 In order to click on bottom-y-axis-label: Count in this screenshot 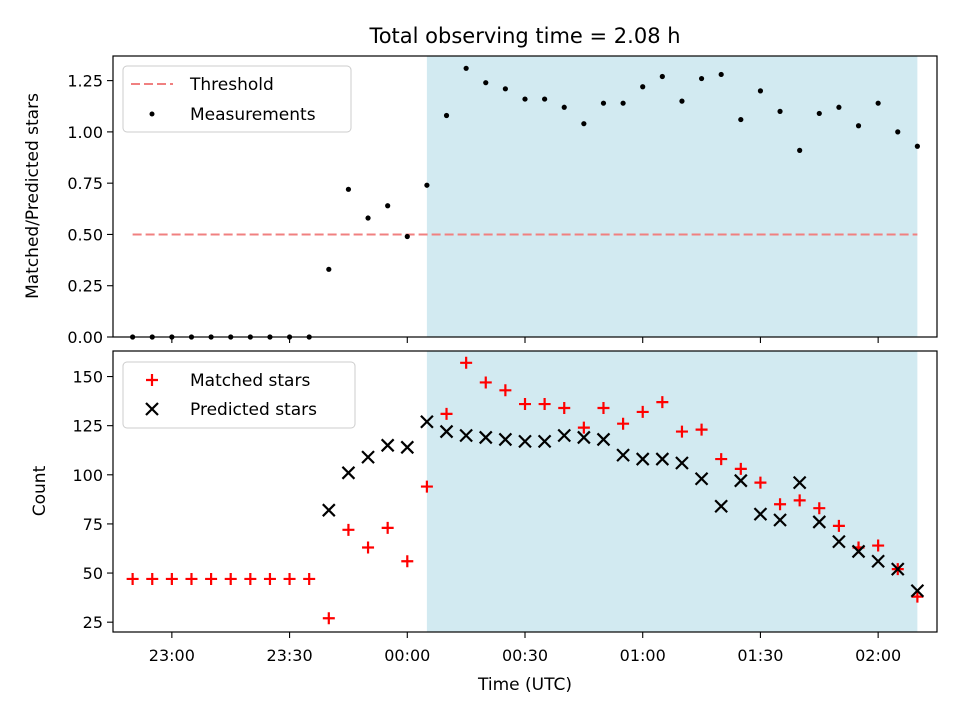, I will do `click(40, 490)`.